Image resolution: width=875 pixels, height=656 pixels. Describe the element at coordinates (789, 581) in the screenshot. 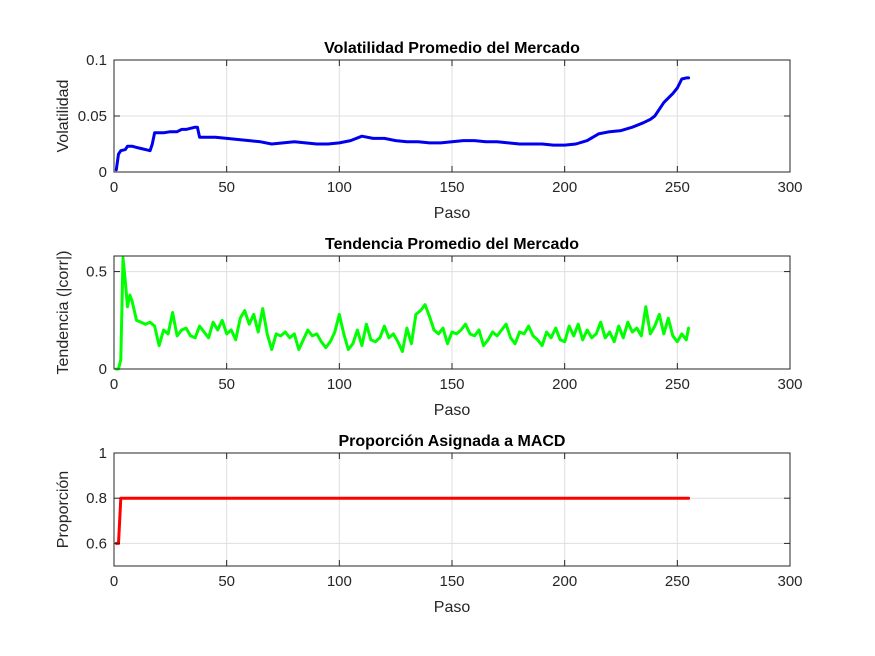

I see `macd-proportion-x-tick-label: 300` at that location.